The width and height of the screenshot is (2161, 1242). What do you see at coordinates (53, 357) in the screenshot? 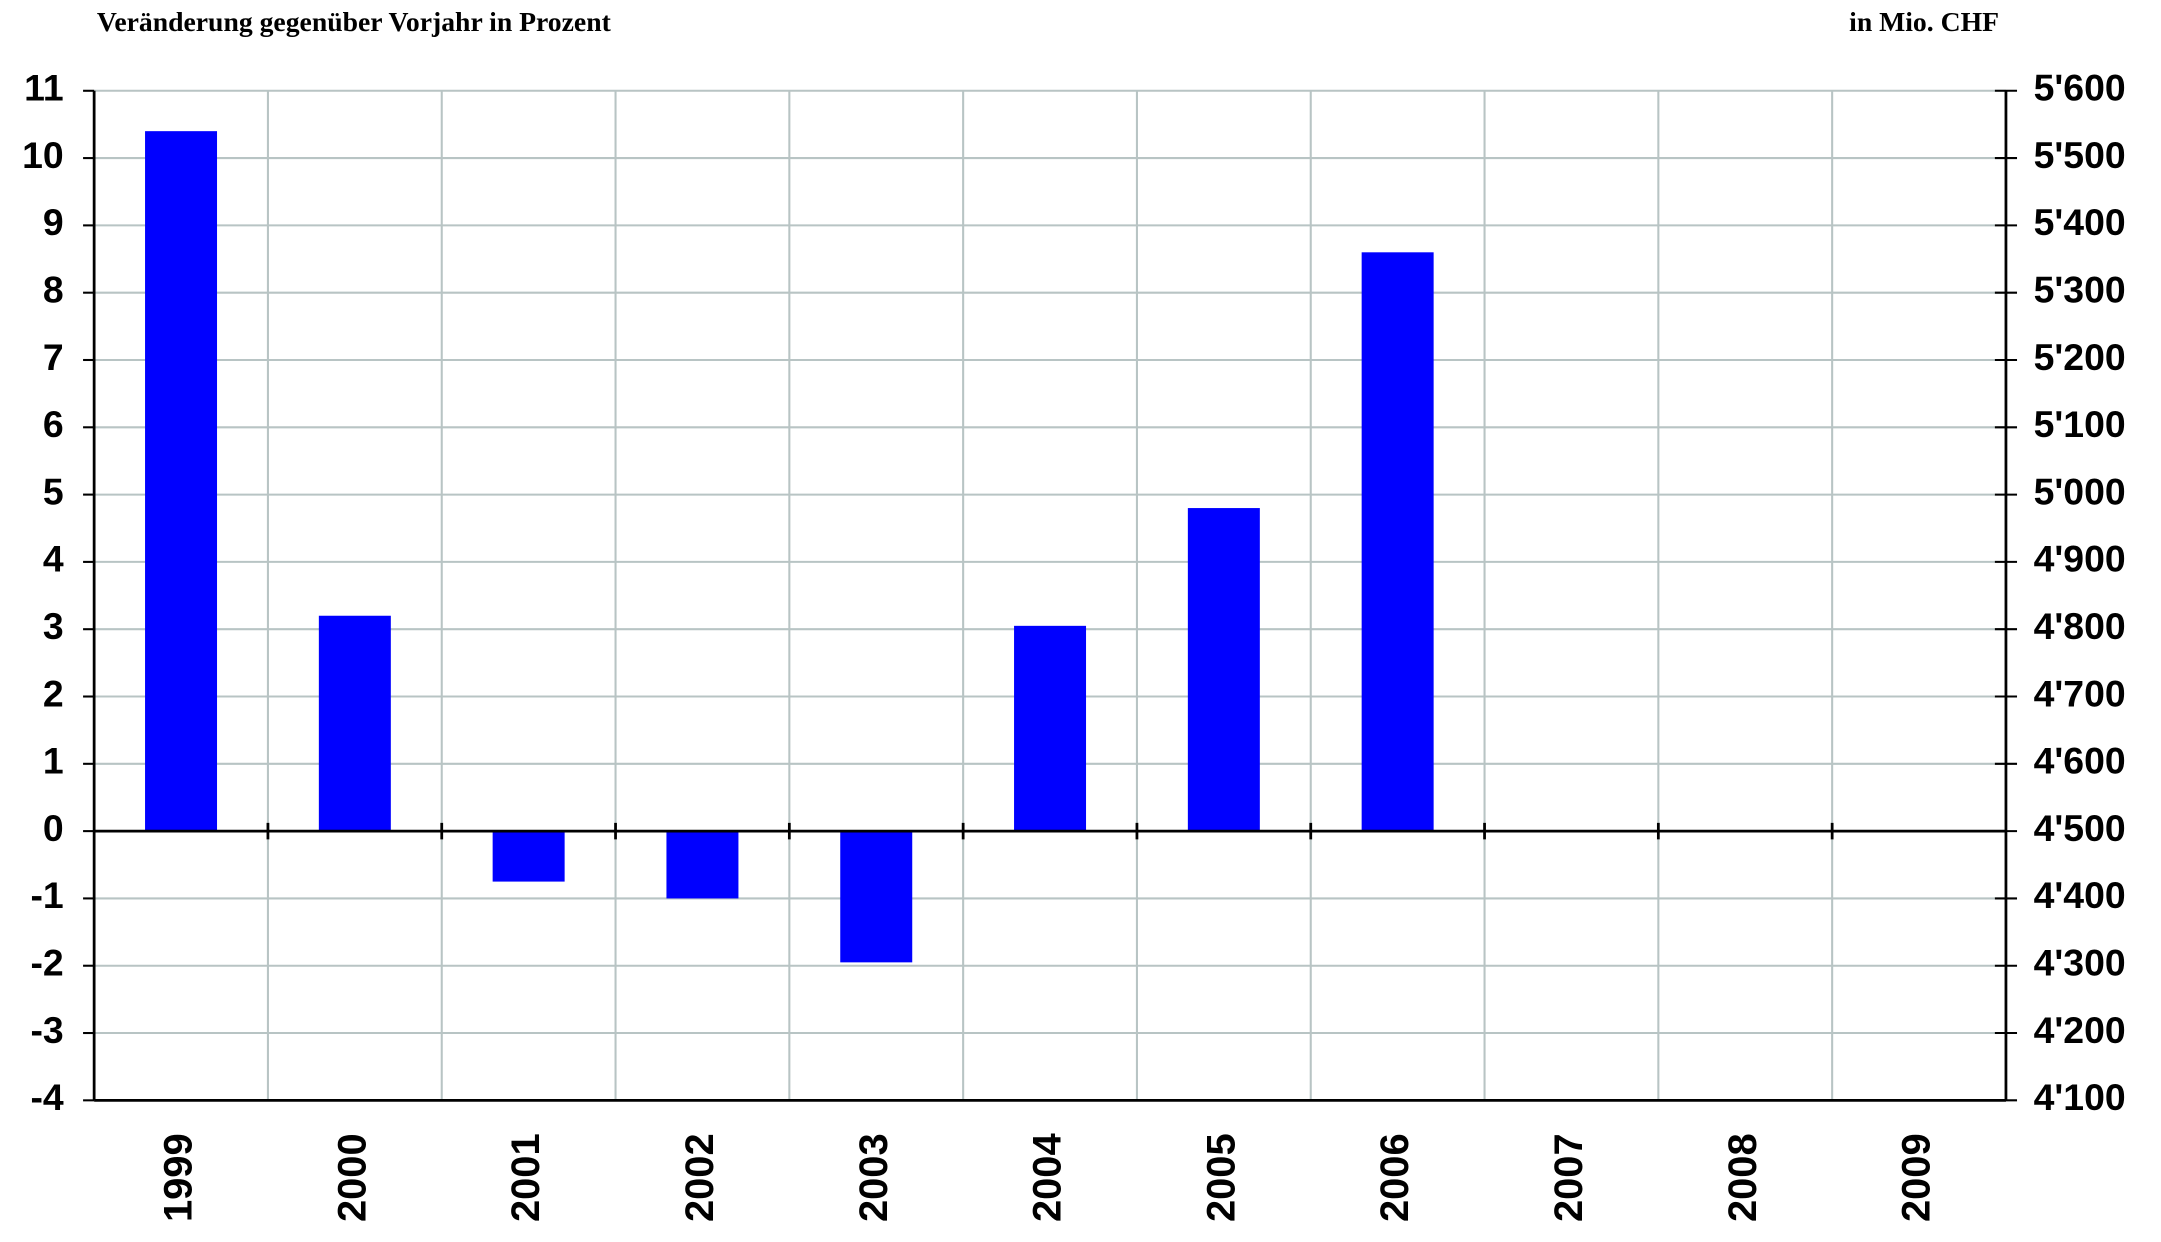
I see `y-tick-label: 7` at bounding box center [53, 357].